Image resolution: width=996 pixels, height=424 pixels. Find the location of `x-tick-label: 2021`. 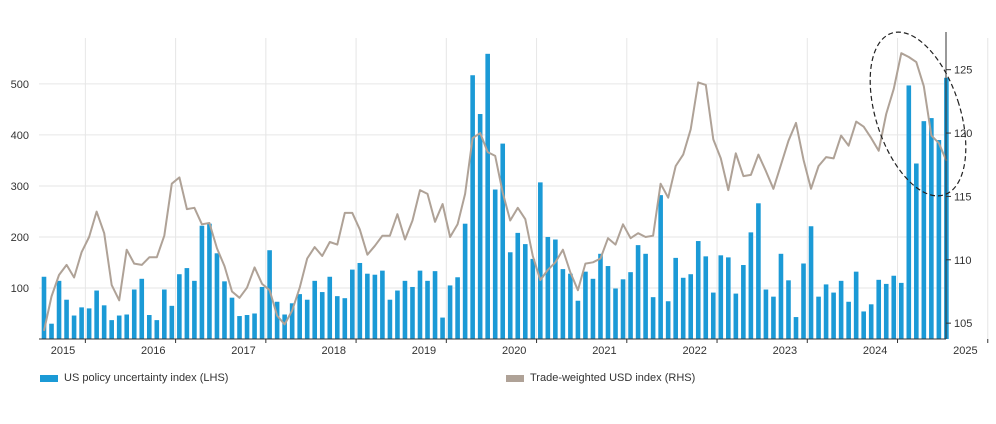

x-tick-label: 2021 is located at coordinates (604, 351).